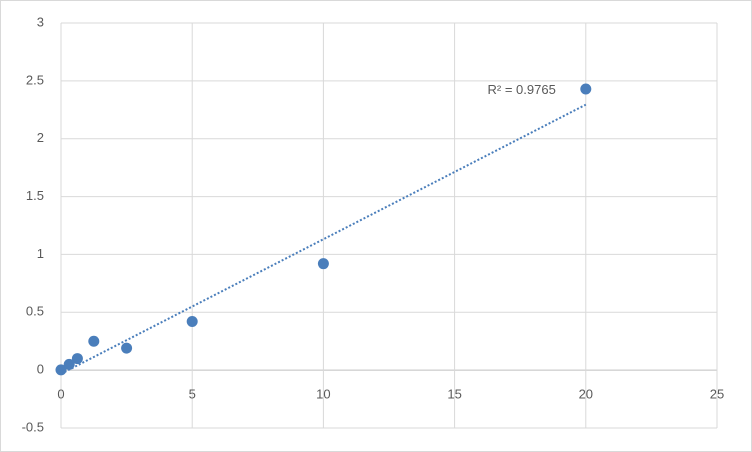  What do you see at coordinates (40, 137) in the screenshot?
I see `y-tick-label: 2` at bounding box center [40, 137].